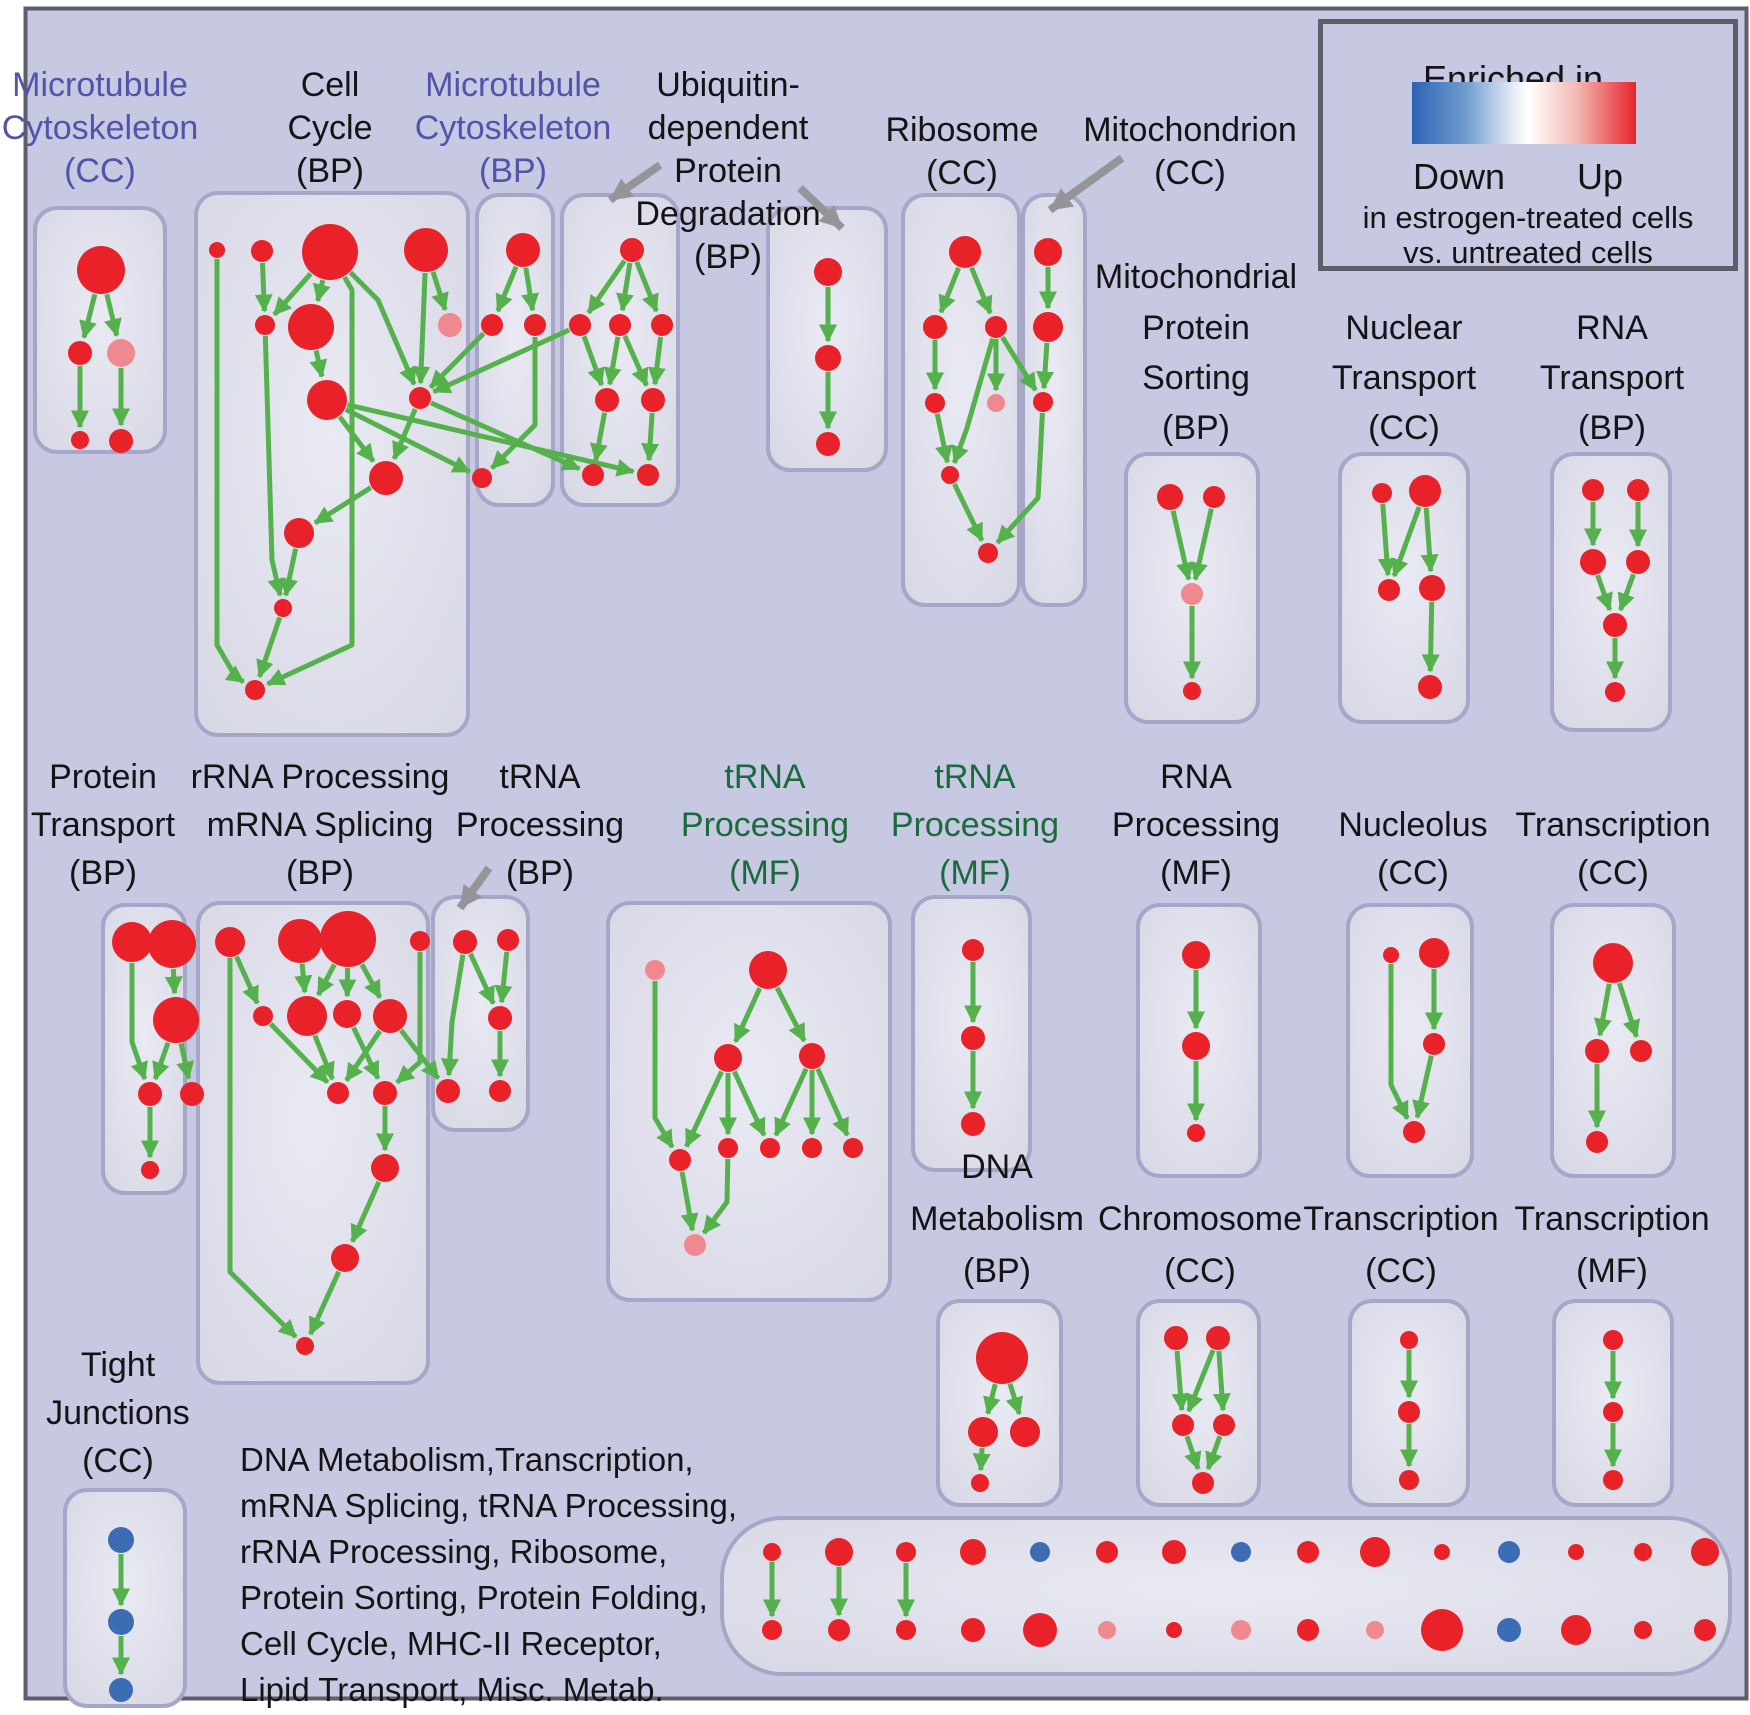 This screenshot has width=1750, height=1715. I want to click on go-term-node-ubiq1-d8, so click(648, 475).